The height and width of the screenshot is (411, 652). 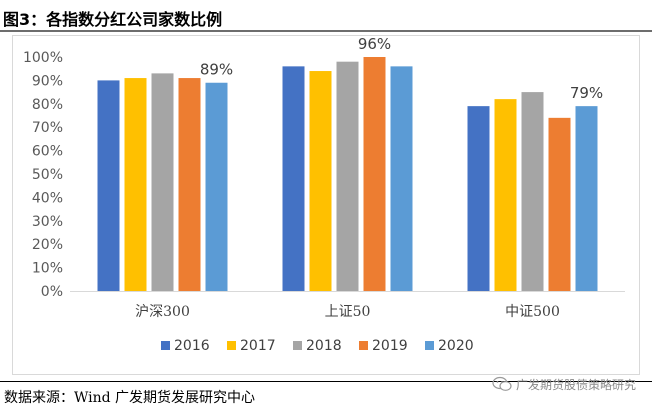 I want to click on y-tick-label: 70%, so click(x=47, y=128).